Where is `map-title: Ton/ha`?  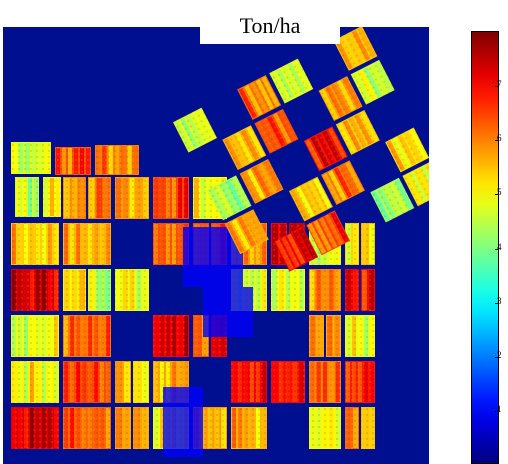
map-title: Ton/ha is located at coordinates (270, 26).